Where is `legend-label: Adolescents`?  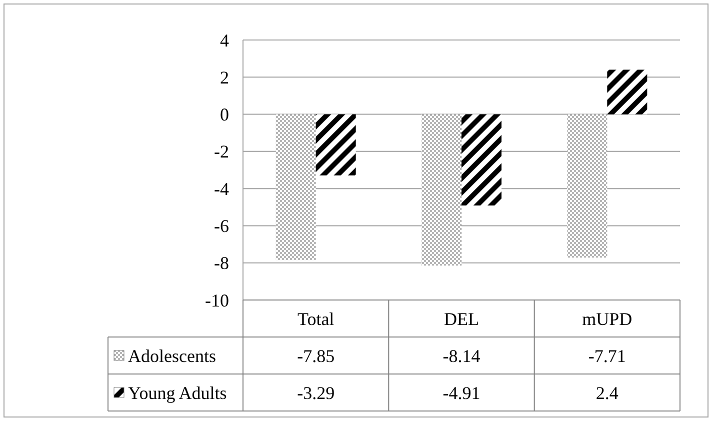
legend-label: Adolescents is located at coordinates (172, 356).